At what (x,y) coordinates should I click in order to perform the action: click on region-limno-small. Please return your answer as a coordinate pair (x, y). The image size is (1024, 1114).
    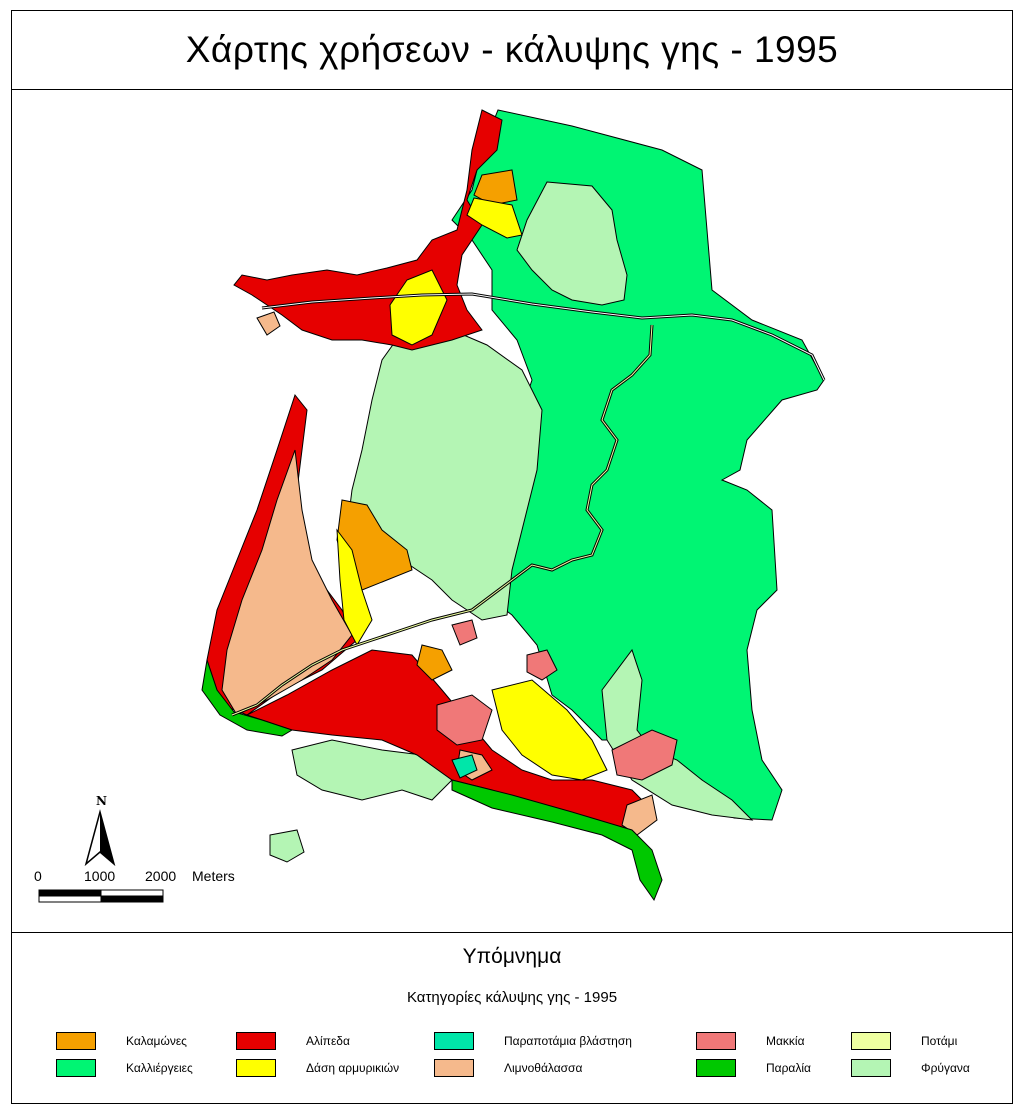
    Looking at the image, I should click on (268, 323).